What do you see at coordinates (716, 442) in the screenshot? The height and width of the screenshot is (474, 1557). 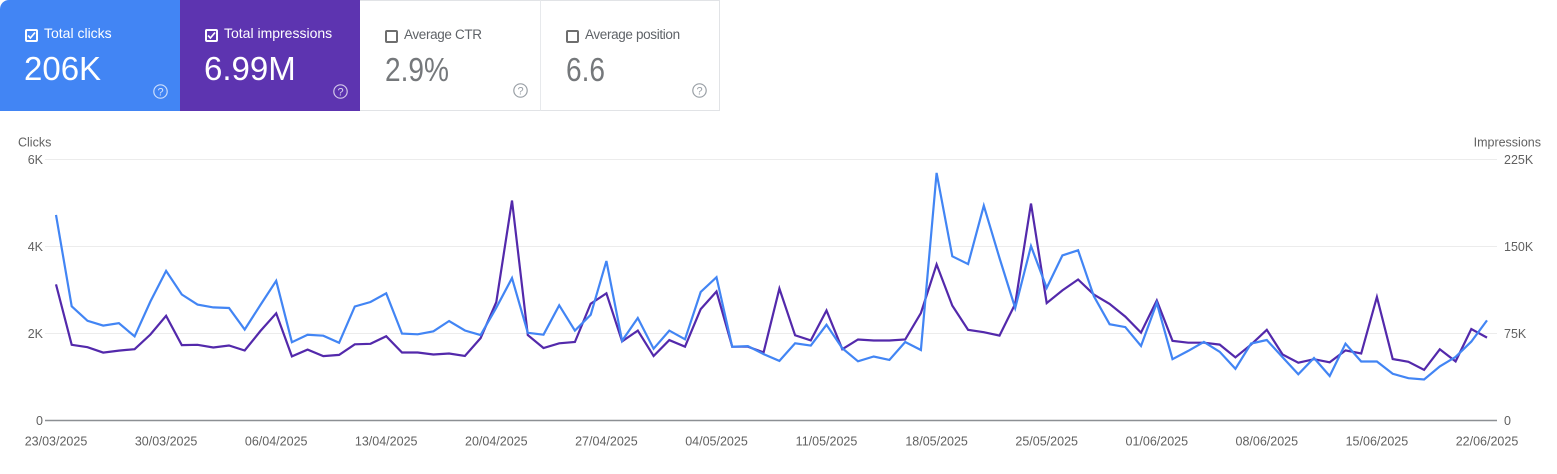 I see `svg-text: 04/05/2025` at bounding box center [716, 442].